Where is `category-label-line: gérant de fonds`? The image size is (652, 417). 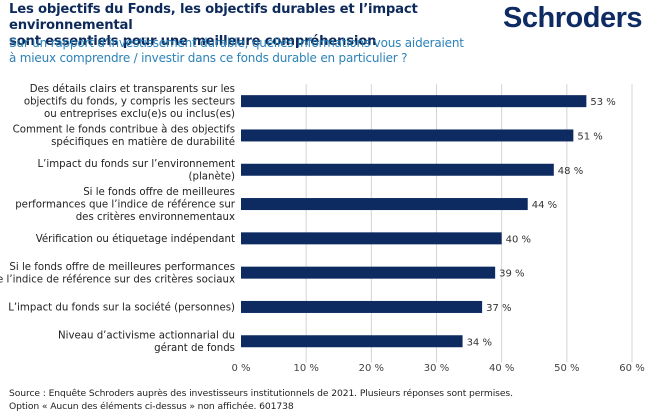 category-label-line: gérant de fonds is located at coordinates (194, 348).